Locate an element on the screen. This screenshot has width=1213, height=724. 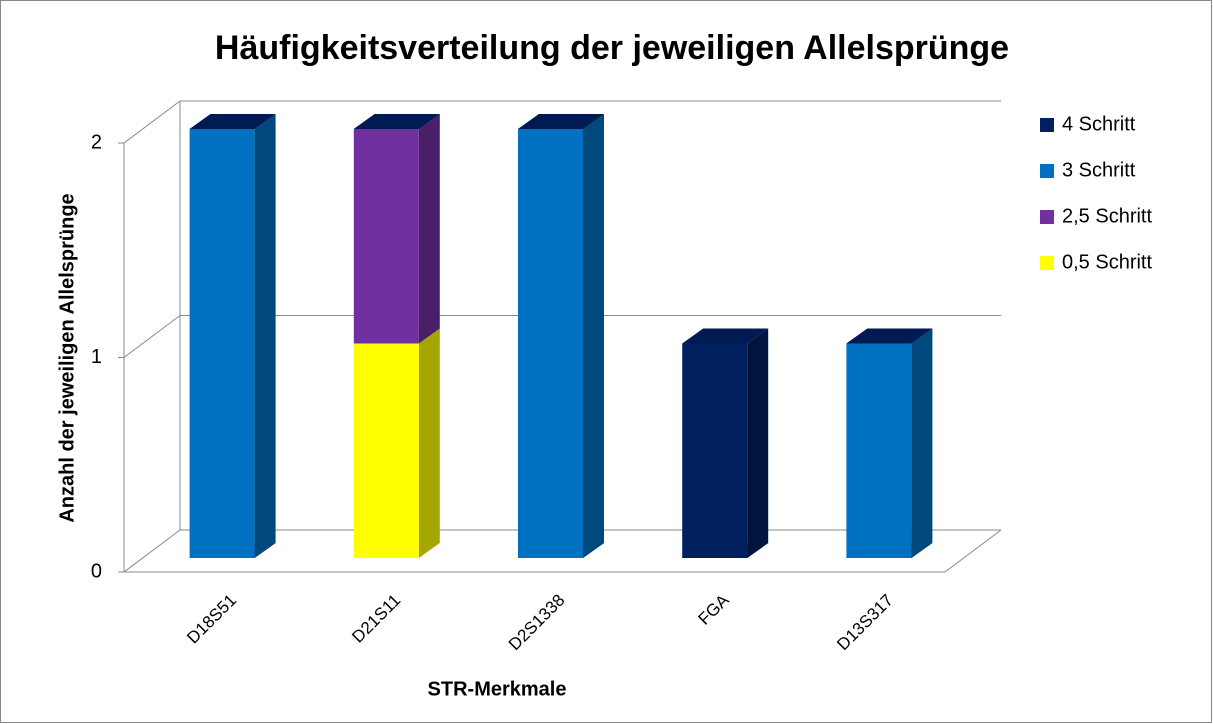
y-axis-title: Anzahl der jeweiligen Allelsprünge is located at coordinates (67, 357).